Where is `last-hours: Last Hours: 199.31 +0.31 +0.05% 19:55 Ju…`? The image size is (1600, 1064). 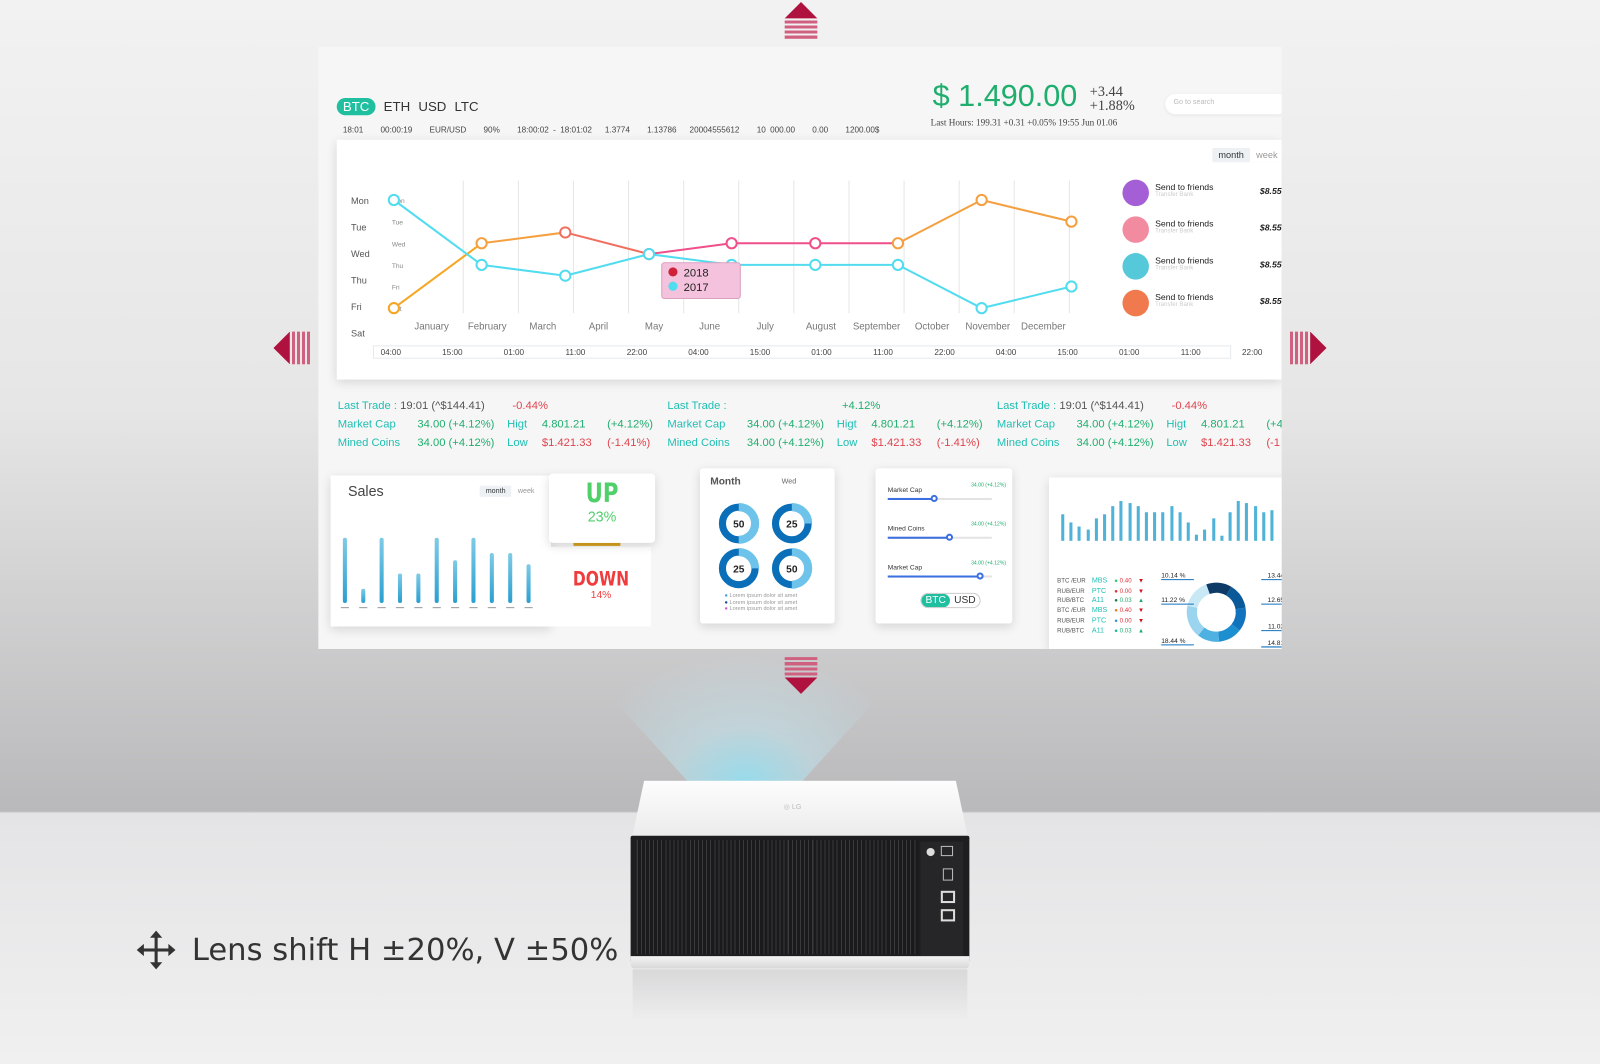
last-hours: Last Hours: 199.31 +0.31 +0.05% 19:55 Ju… is located at coordinates (1024, 122).